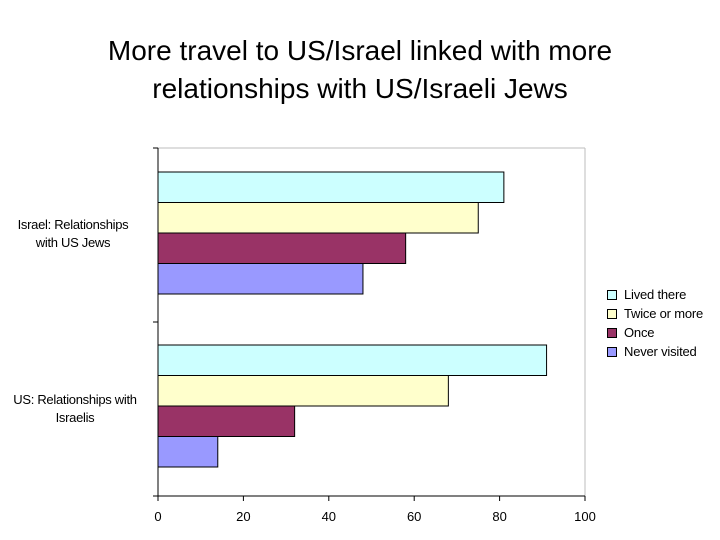 The height and width of the screenshot is (540, 720). I want to click on chart-title-line-2: relationships with US/Israeli Jews, so click(360, 88).